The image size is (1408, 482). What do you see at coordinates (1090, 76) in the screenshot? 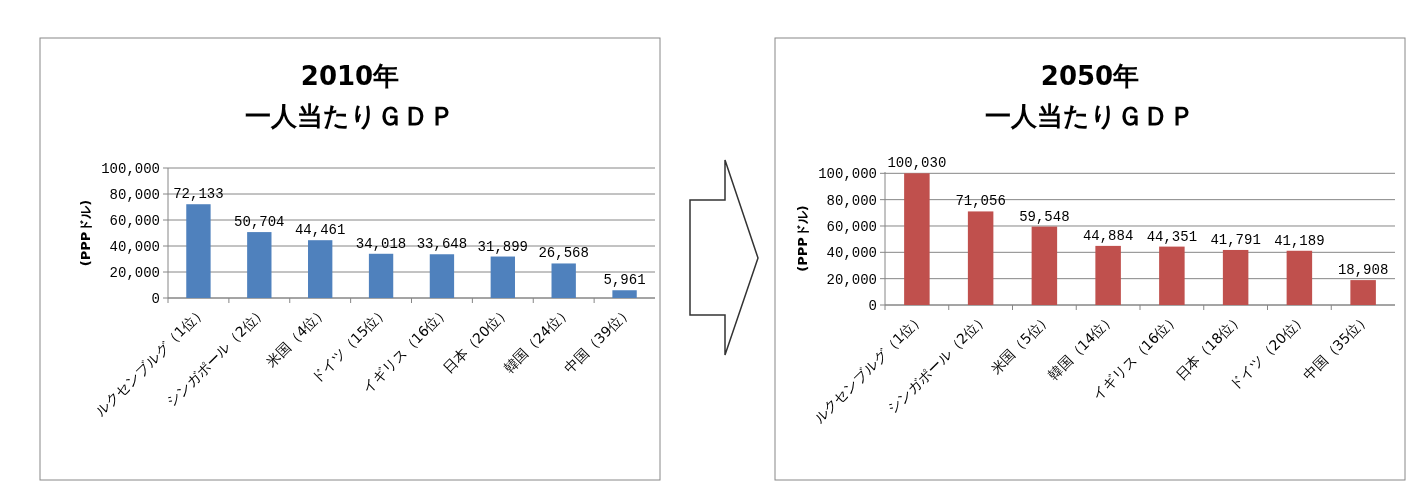
I see `chart-title: 2050年` at bounding box center [1090, 76].